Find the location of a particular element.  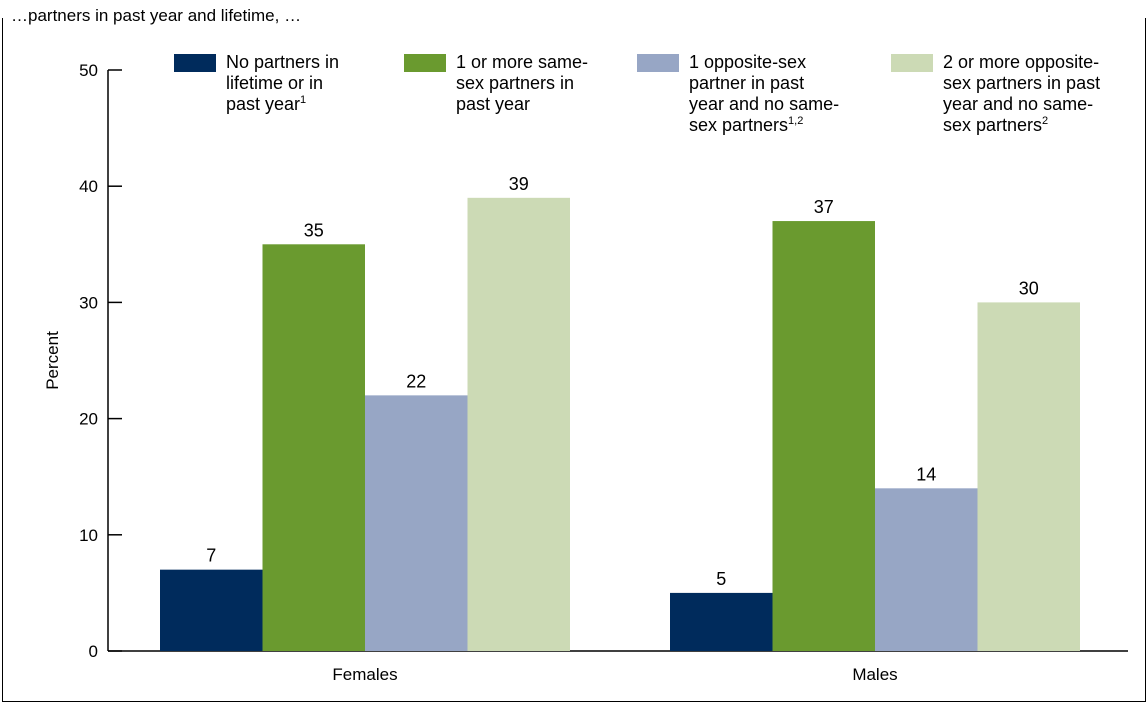

data-label: 22 is located at coordinates (416, 381).